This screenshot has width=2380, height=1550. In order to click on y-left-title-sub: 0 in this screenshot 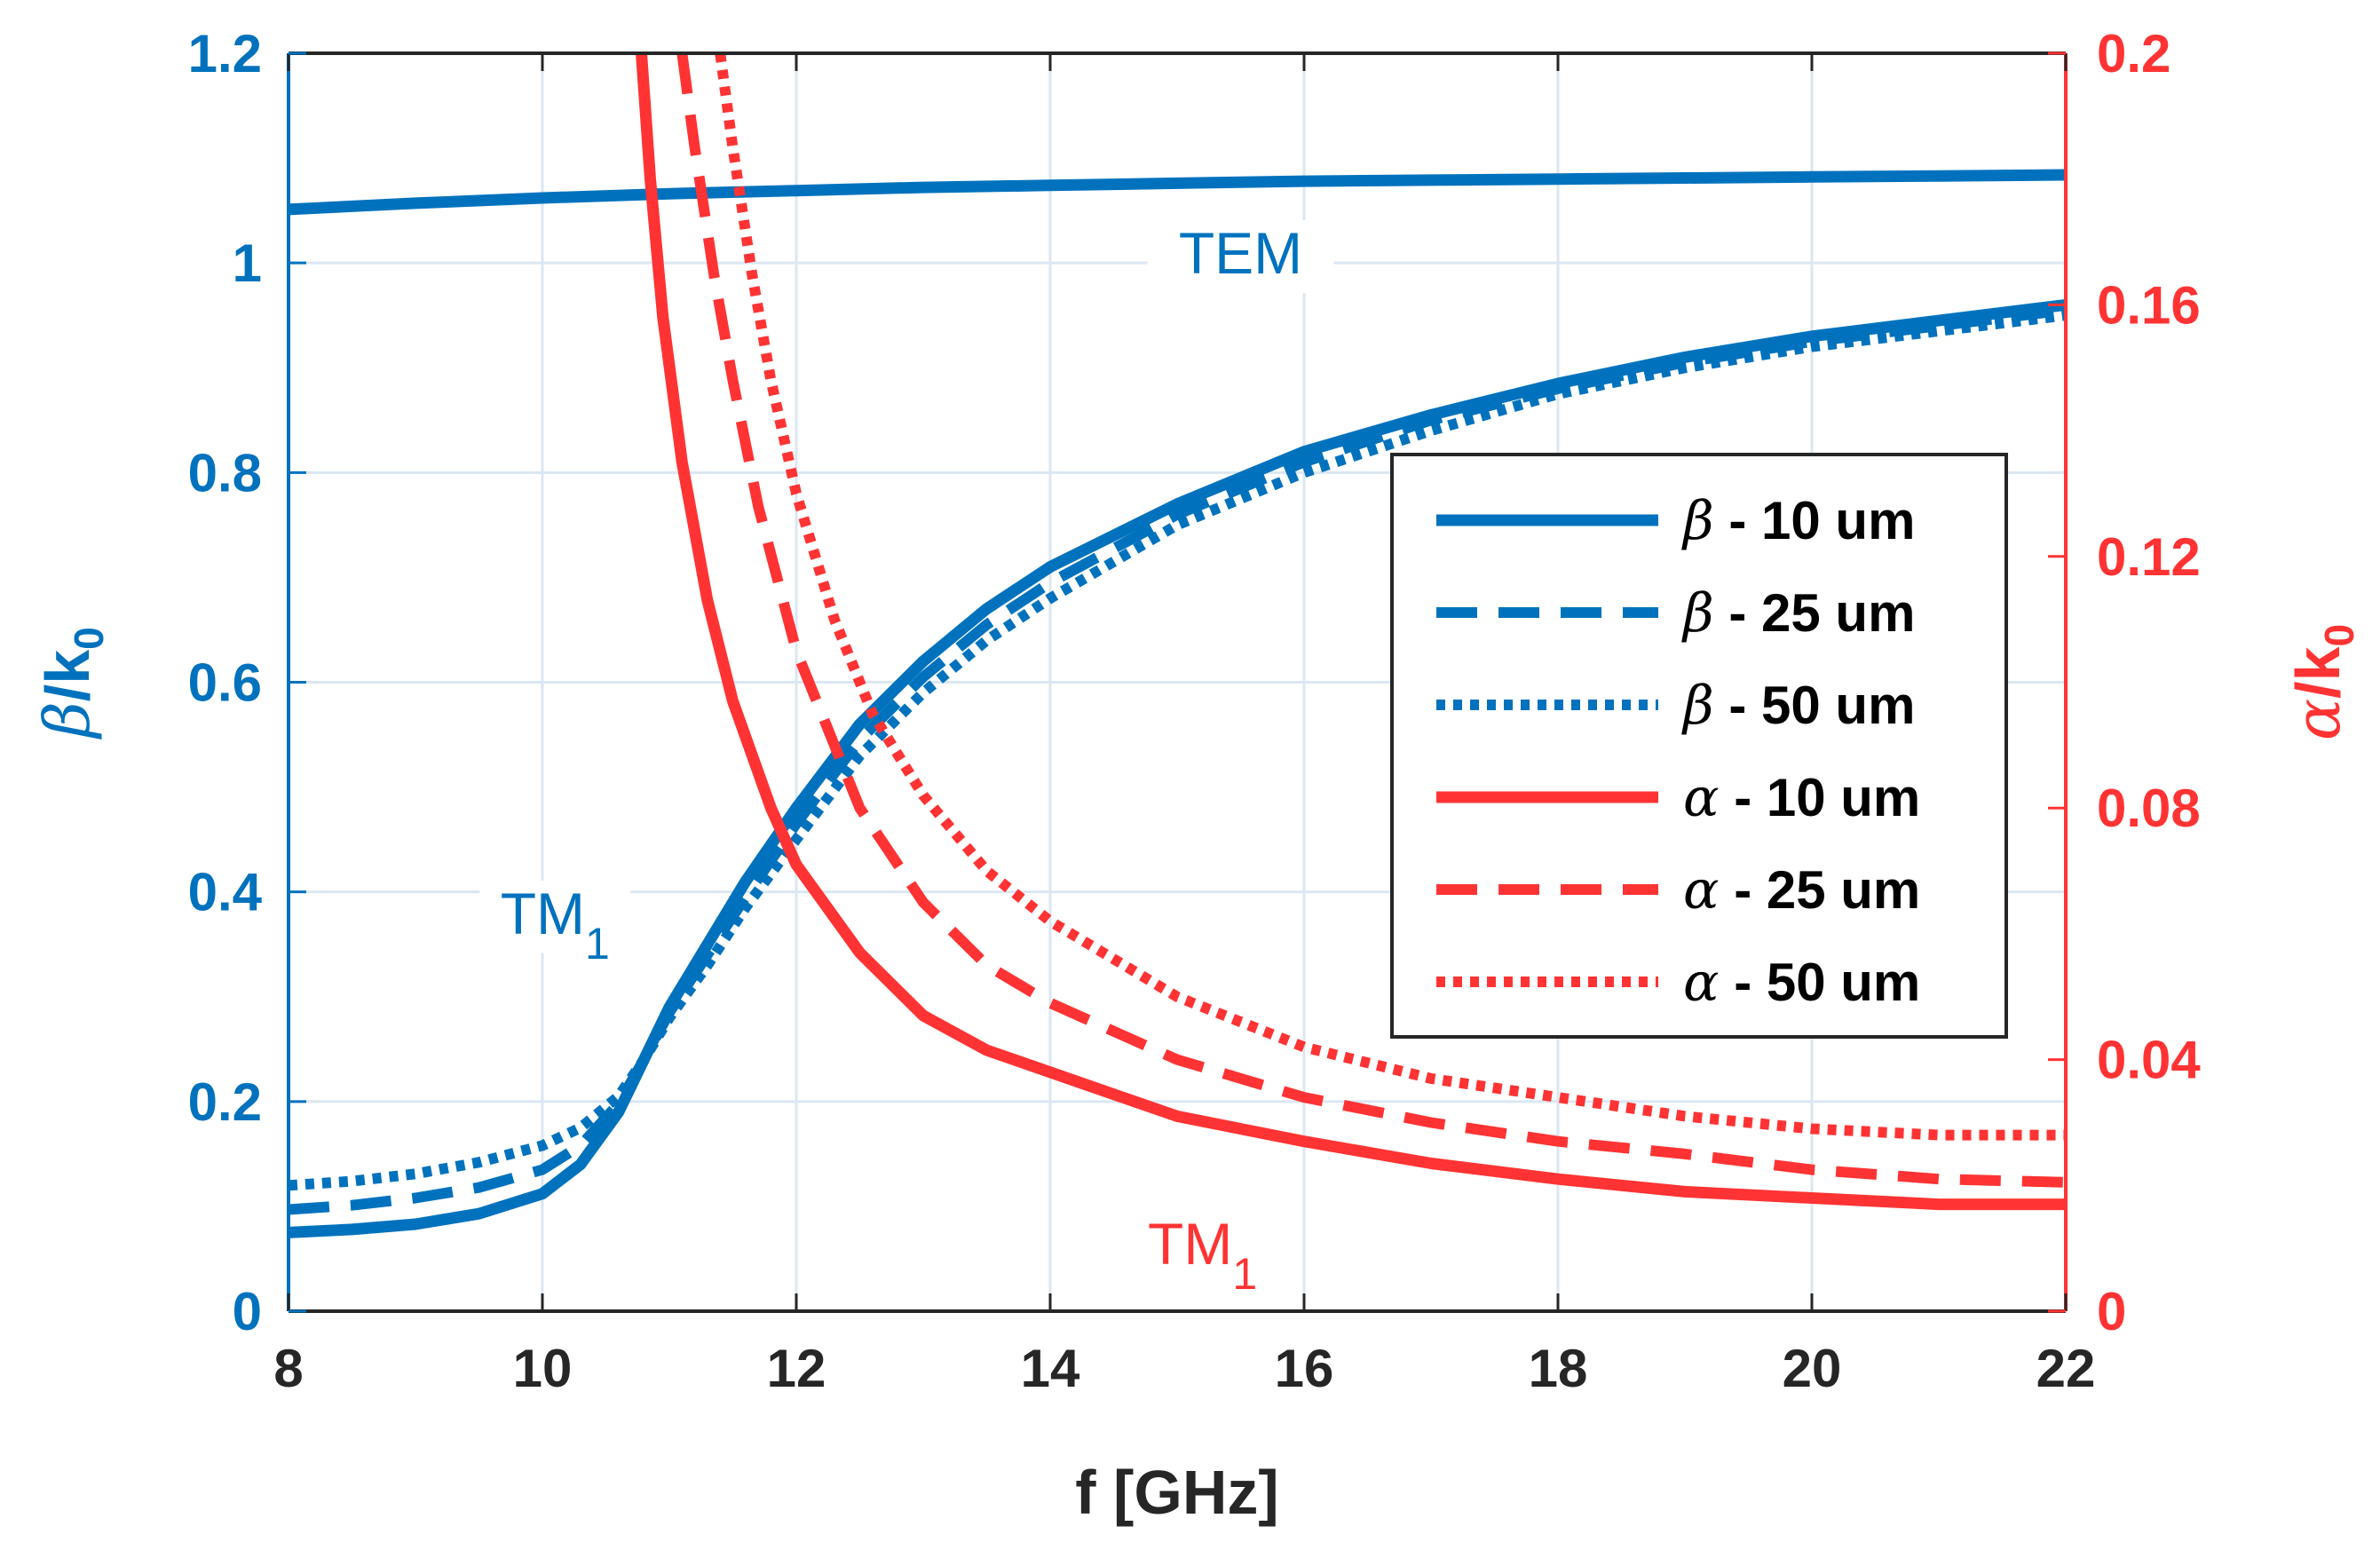, I will do `click(89, 638)`.